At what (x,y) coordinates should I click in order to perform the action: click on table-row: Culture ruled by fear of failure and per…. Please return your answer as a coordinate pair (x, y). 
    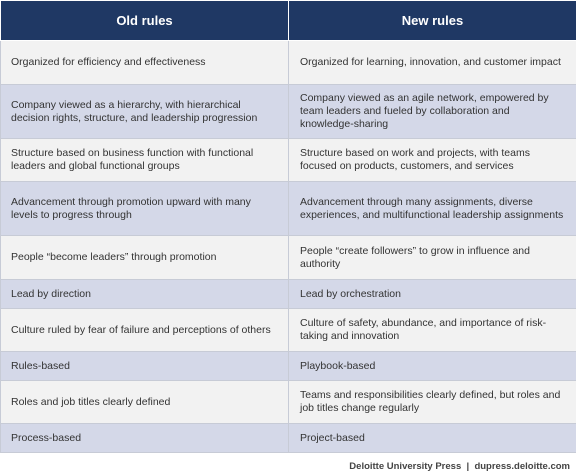
    Looking at the image, I should click on (288, 330).